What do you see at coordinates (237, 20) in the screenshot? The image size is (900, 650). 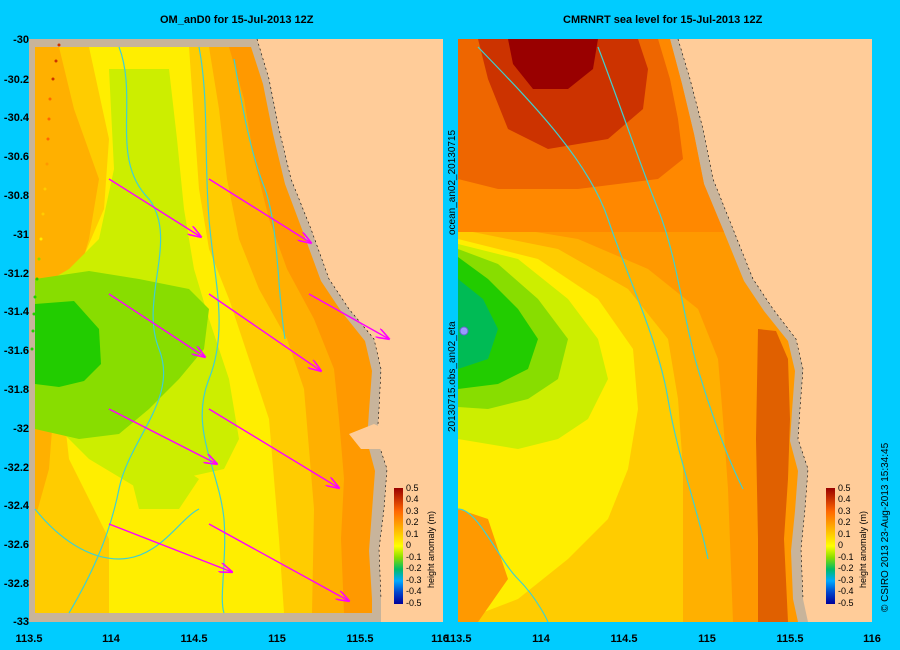 I see `left-map-title: OM_anD0 for 15-Jul-2013 12Z` at bounding box center [237, 20].